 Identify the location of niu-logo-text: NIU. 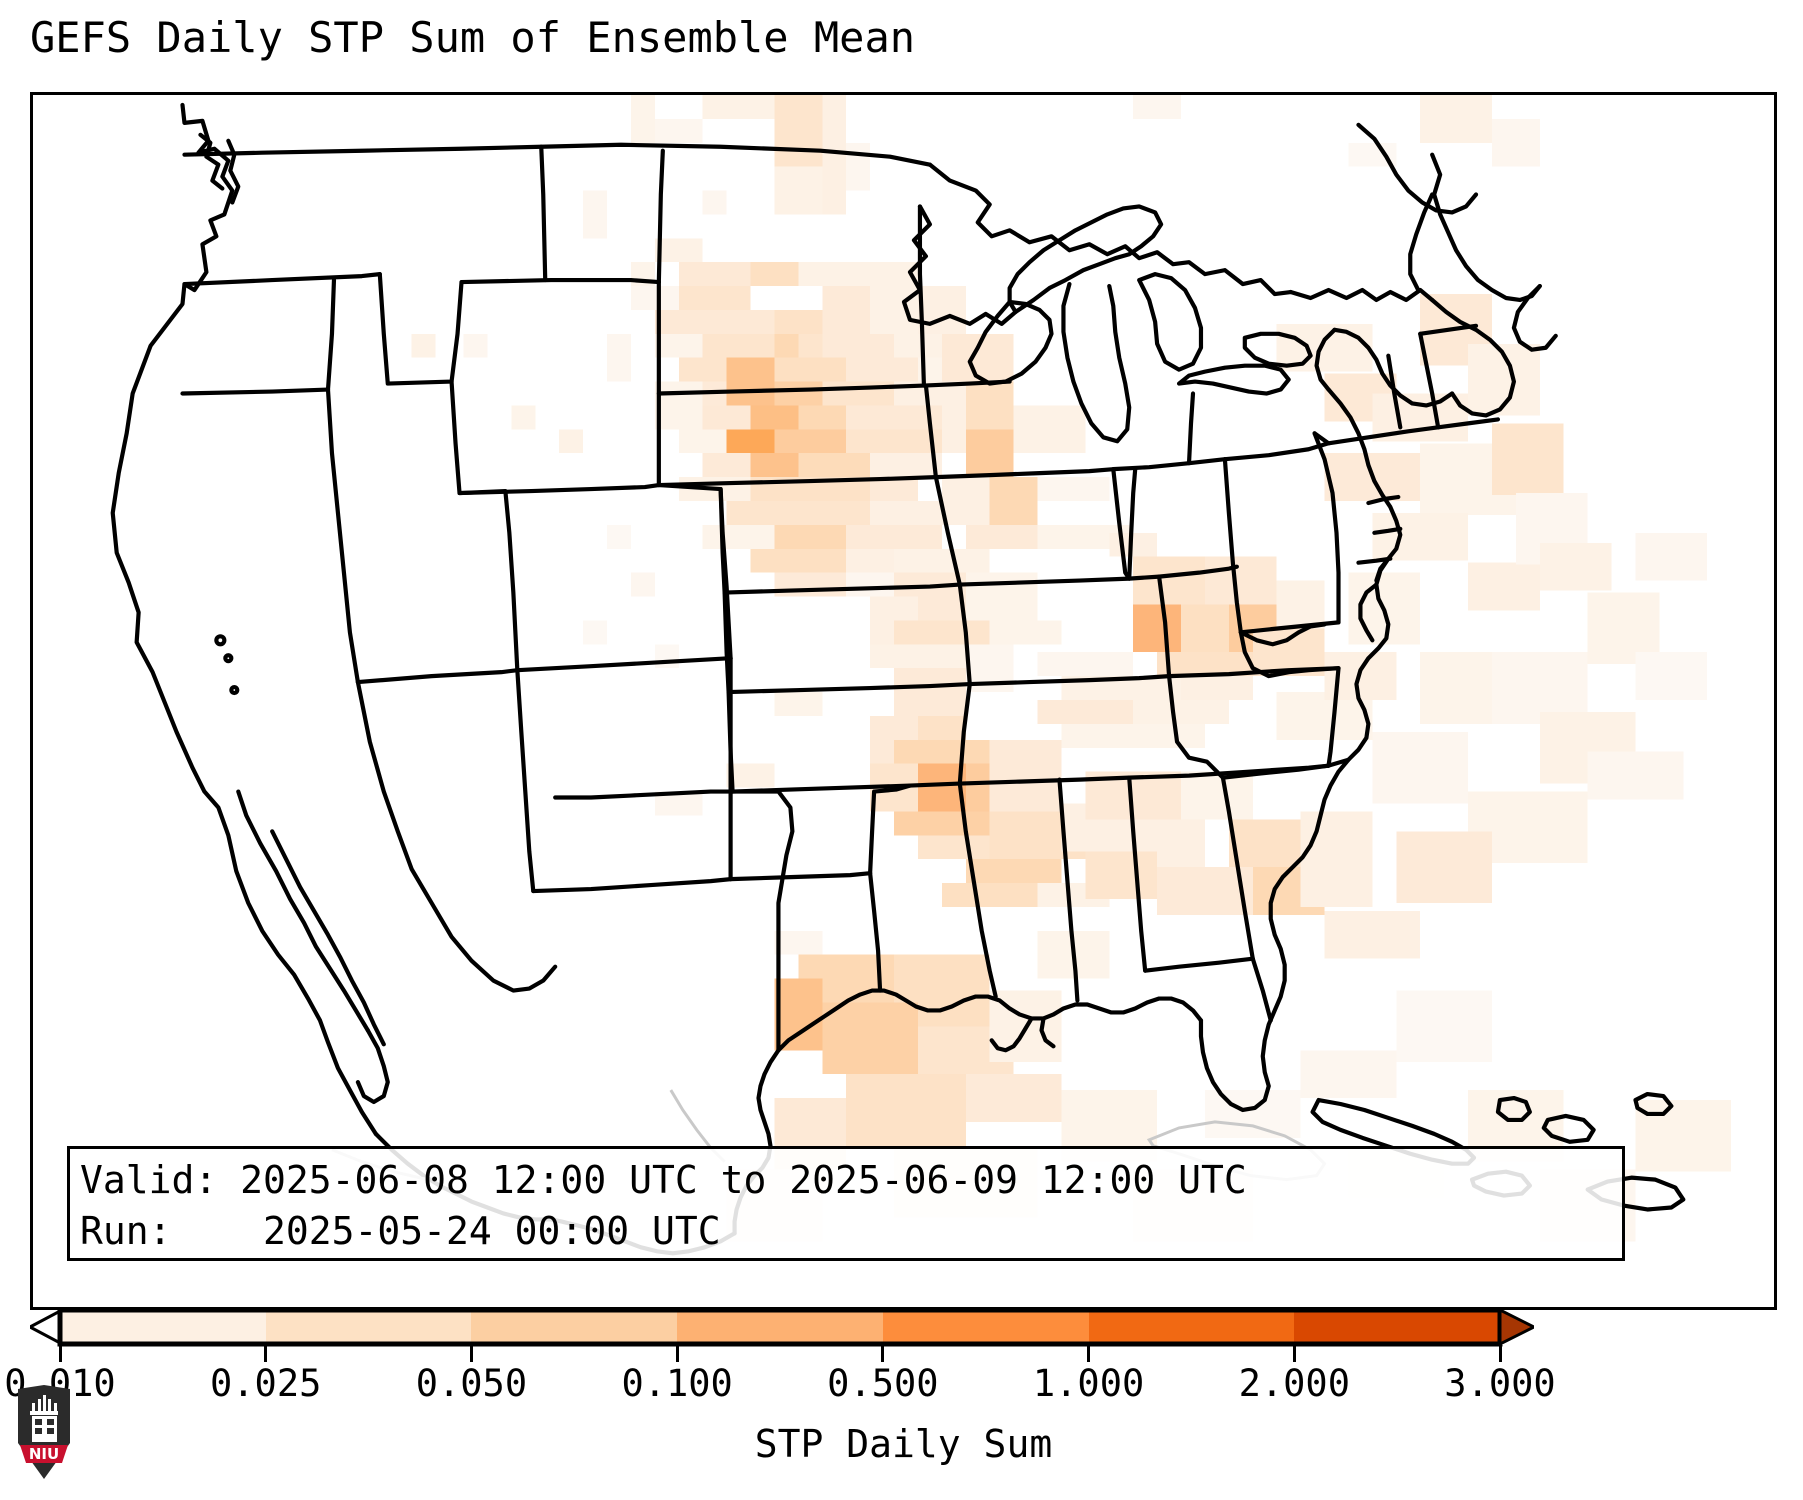
(44, 1454).